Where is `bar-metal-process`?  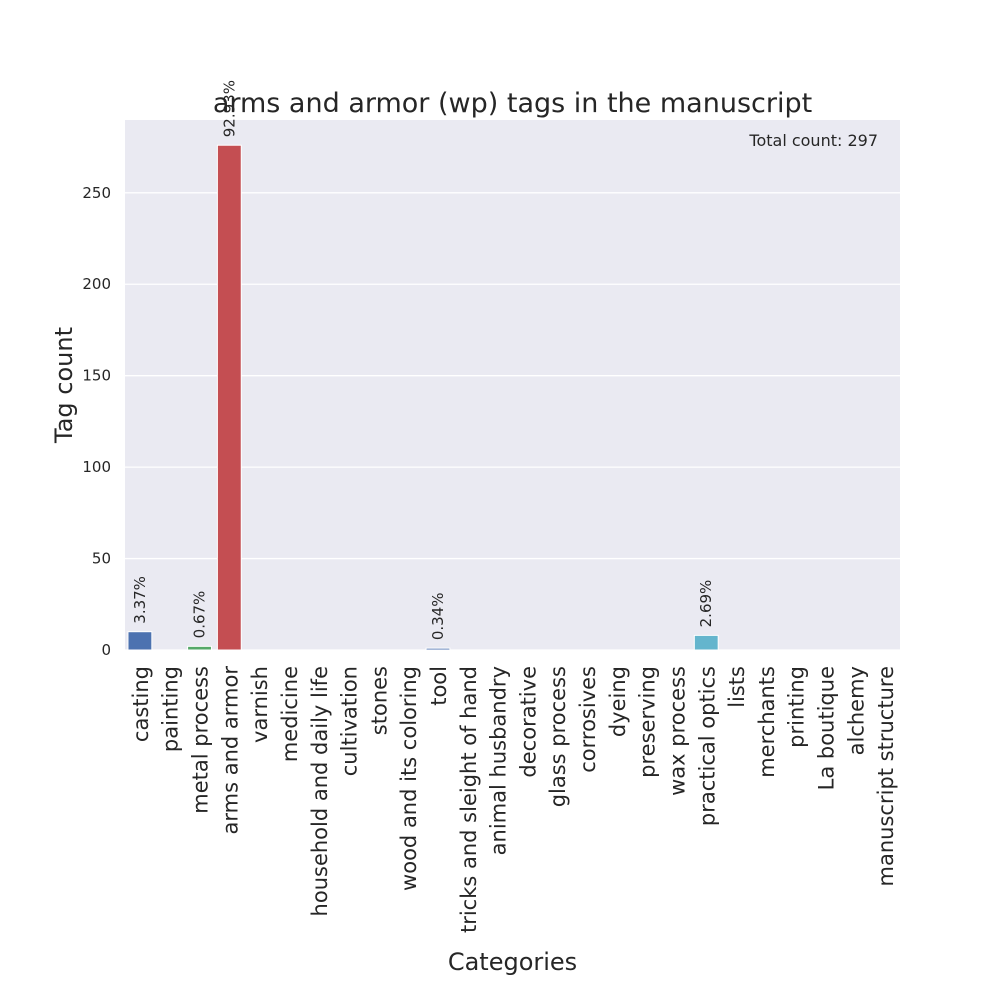
bar-metal-process is located at coordinates (199, 648).